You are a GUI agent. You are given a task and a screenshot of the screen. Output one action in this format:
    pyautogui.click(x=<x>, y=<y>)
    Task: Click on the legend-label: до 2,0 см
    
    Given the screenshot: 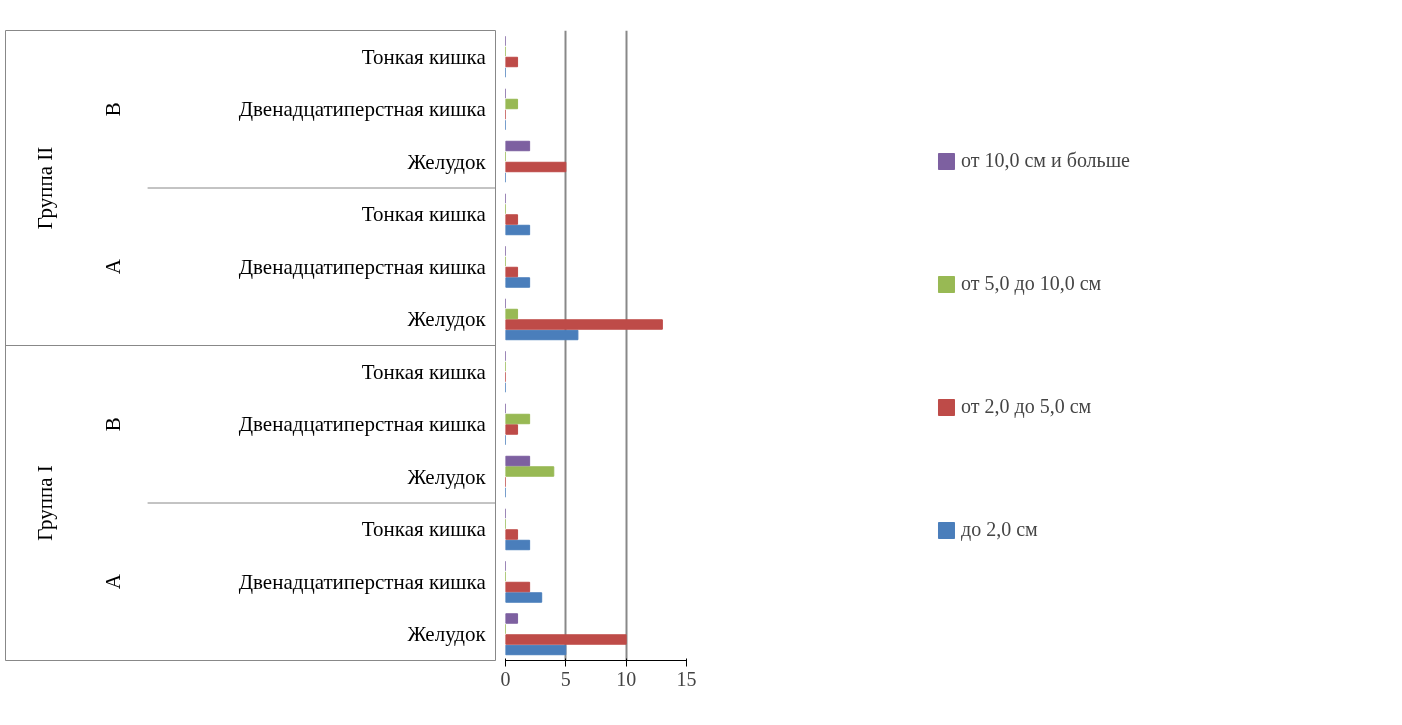 What is the action you would take?
    pyautogui.click(x=999, y=529)
    